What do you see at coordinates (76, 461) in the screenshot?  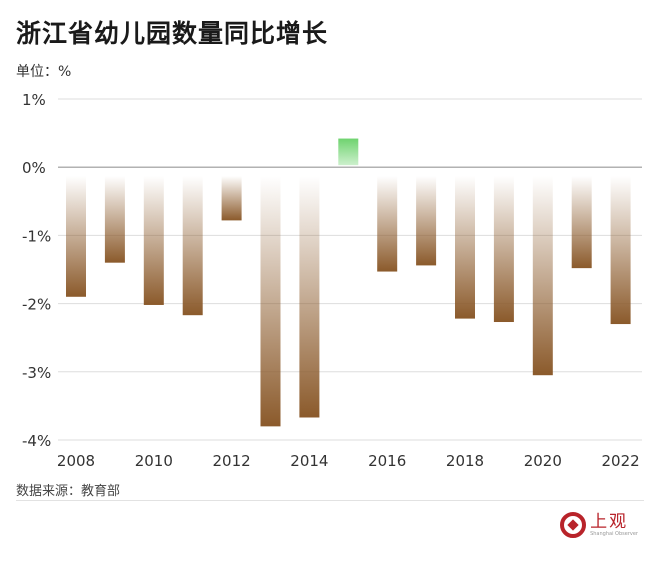 I see `x-tick-label: 2008` at bounding box center [76, 461].